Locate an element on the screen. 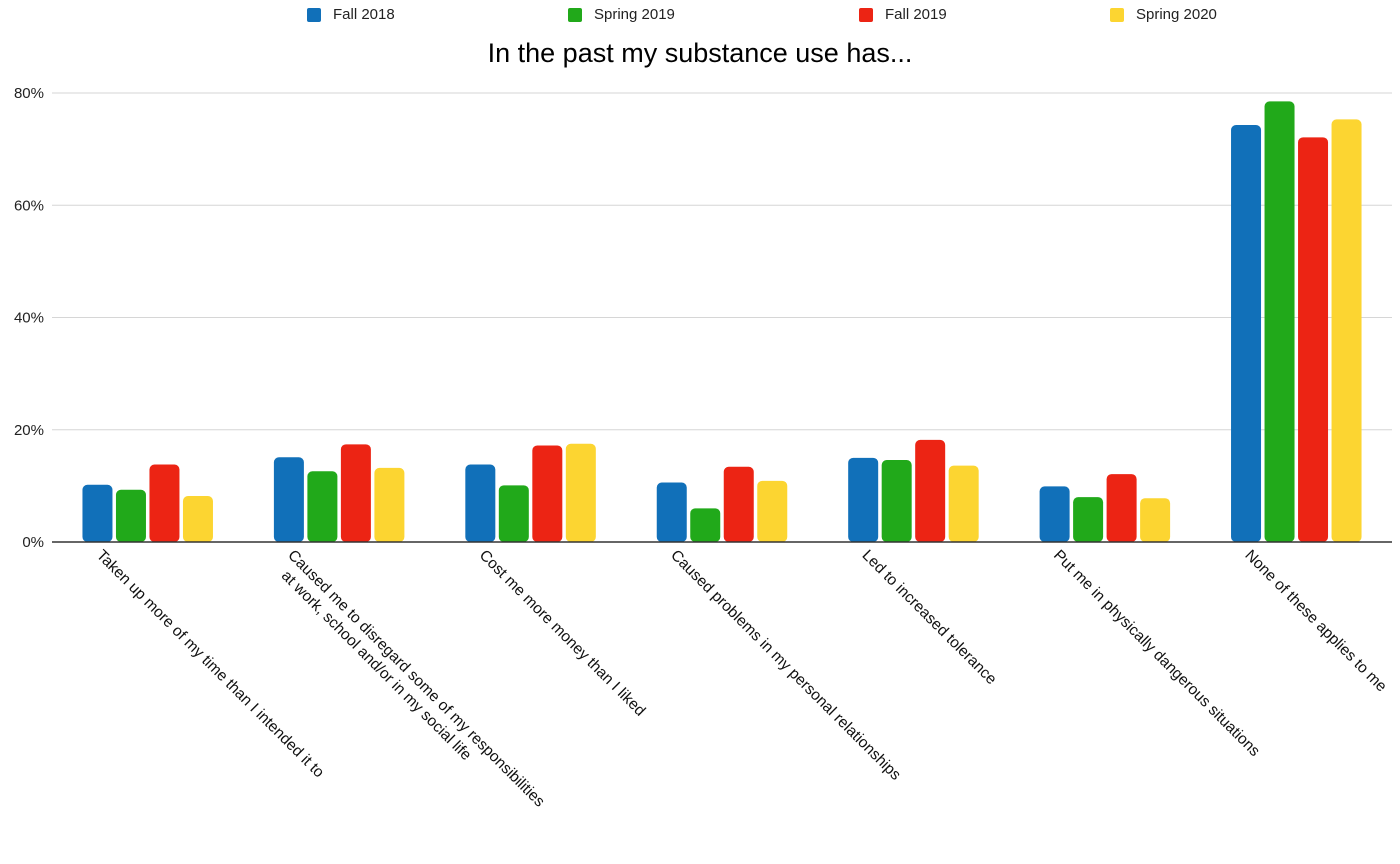 The height and width of the screenshot is (864, 1400). legend-swatch-spring-2019 is located at coordinates (575, 14).